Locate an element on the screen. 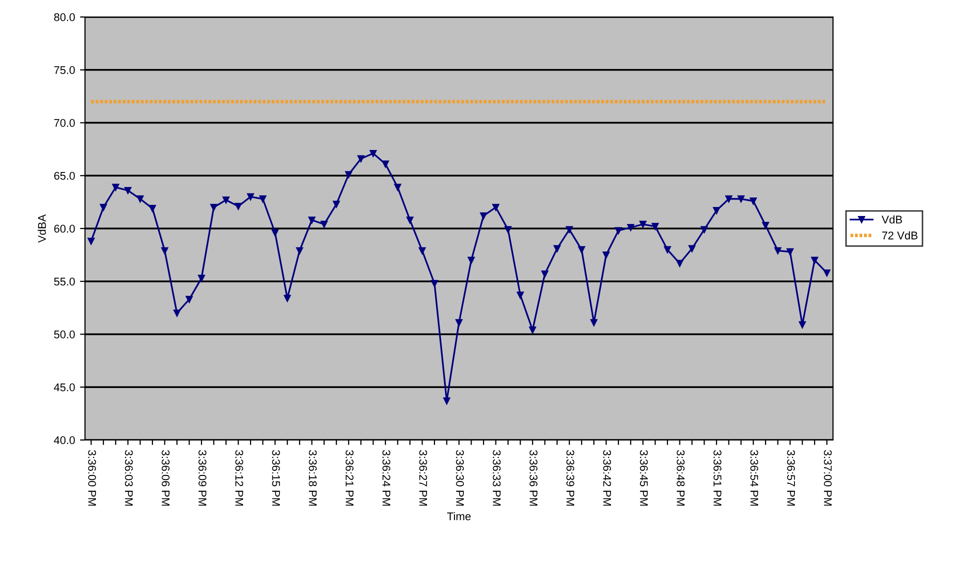 The width and height of the screenshot is (958, 564). x-tick-label: 3:36:24 PM is located at coordinates (386, 478).